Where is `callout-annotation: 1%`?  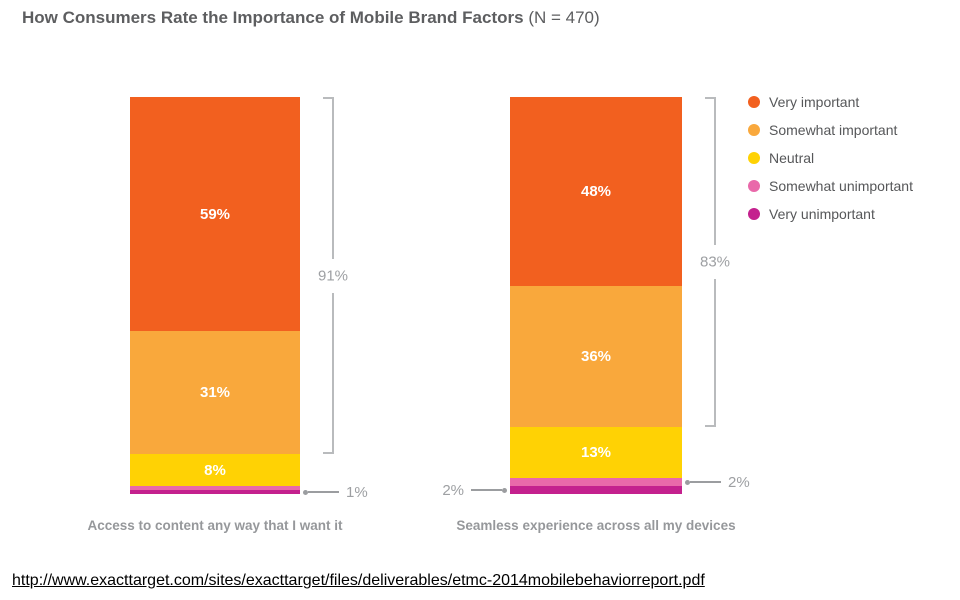 callout-annotation: 1% is located at coordinates (339, 492).